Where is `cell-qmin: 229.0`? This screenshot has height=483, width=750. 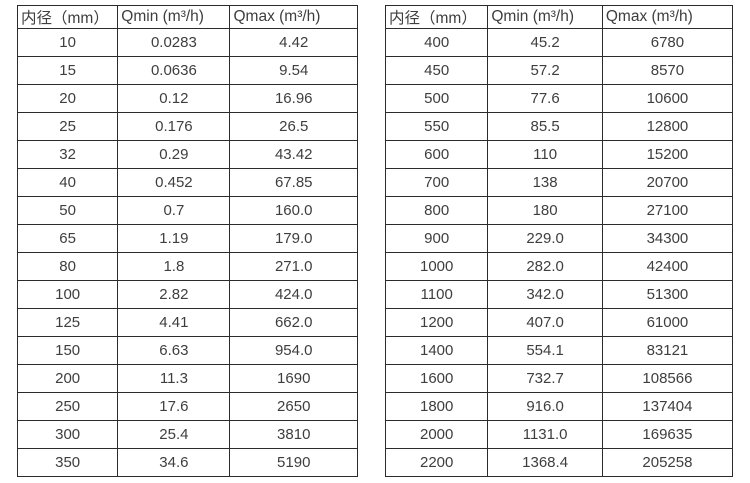
cell-qmin: 229.0 is located at coordinates (545, 238).